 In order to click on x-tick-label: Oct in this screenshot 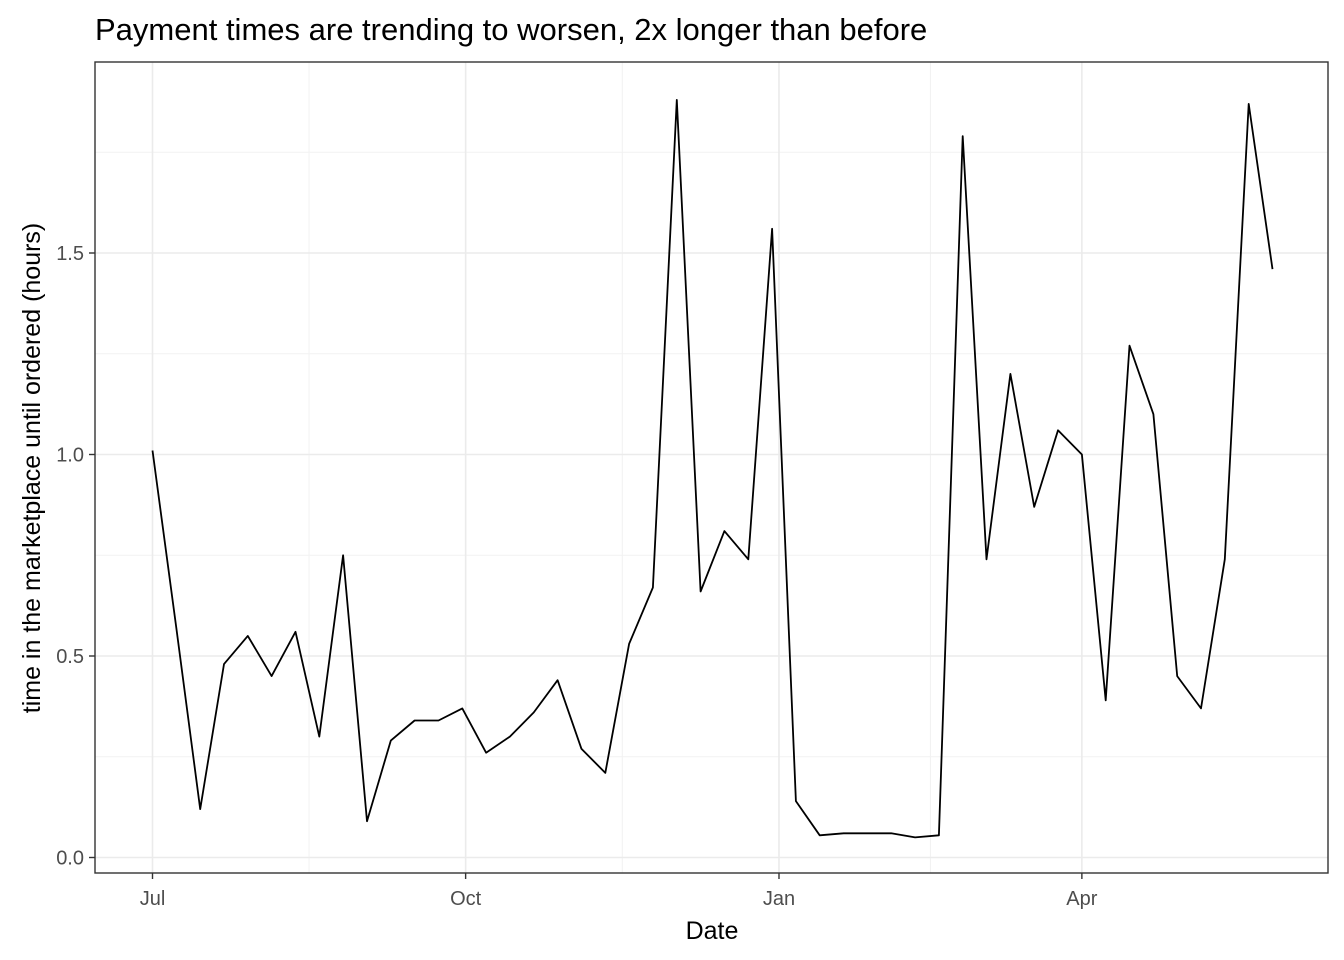, I will do `click(466, 899)`.